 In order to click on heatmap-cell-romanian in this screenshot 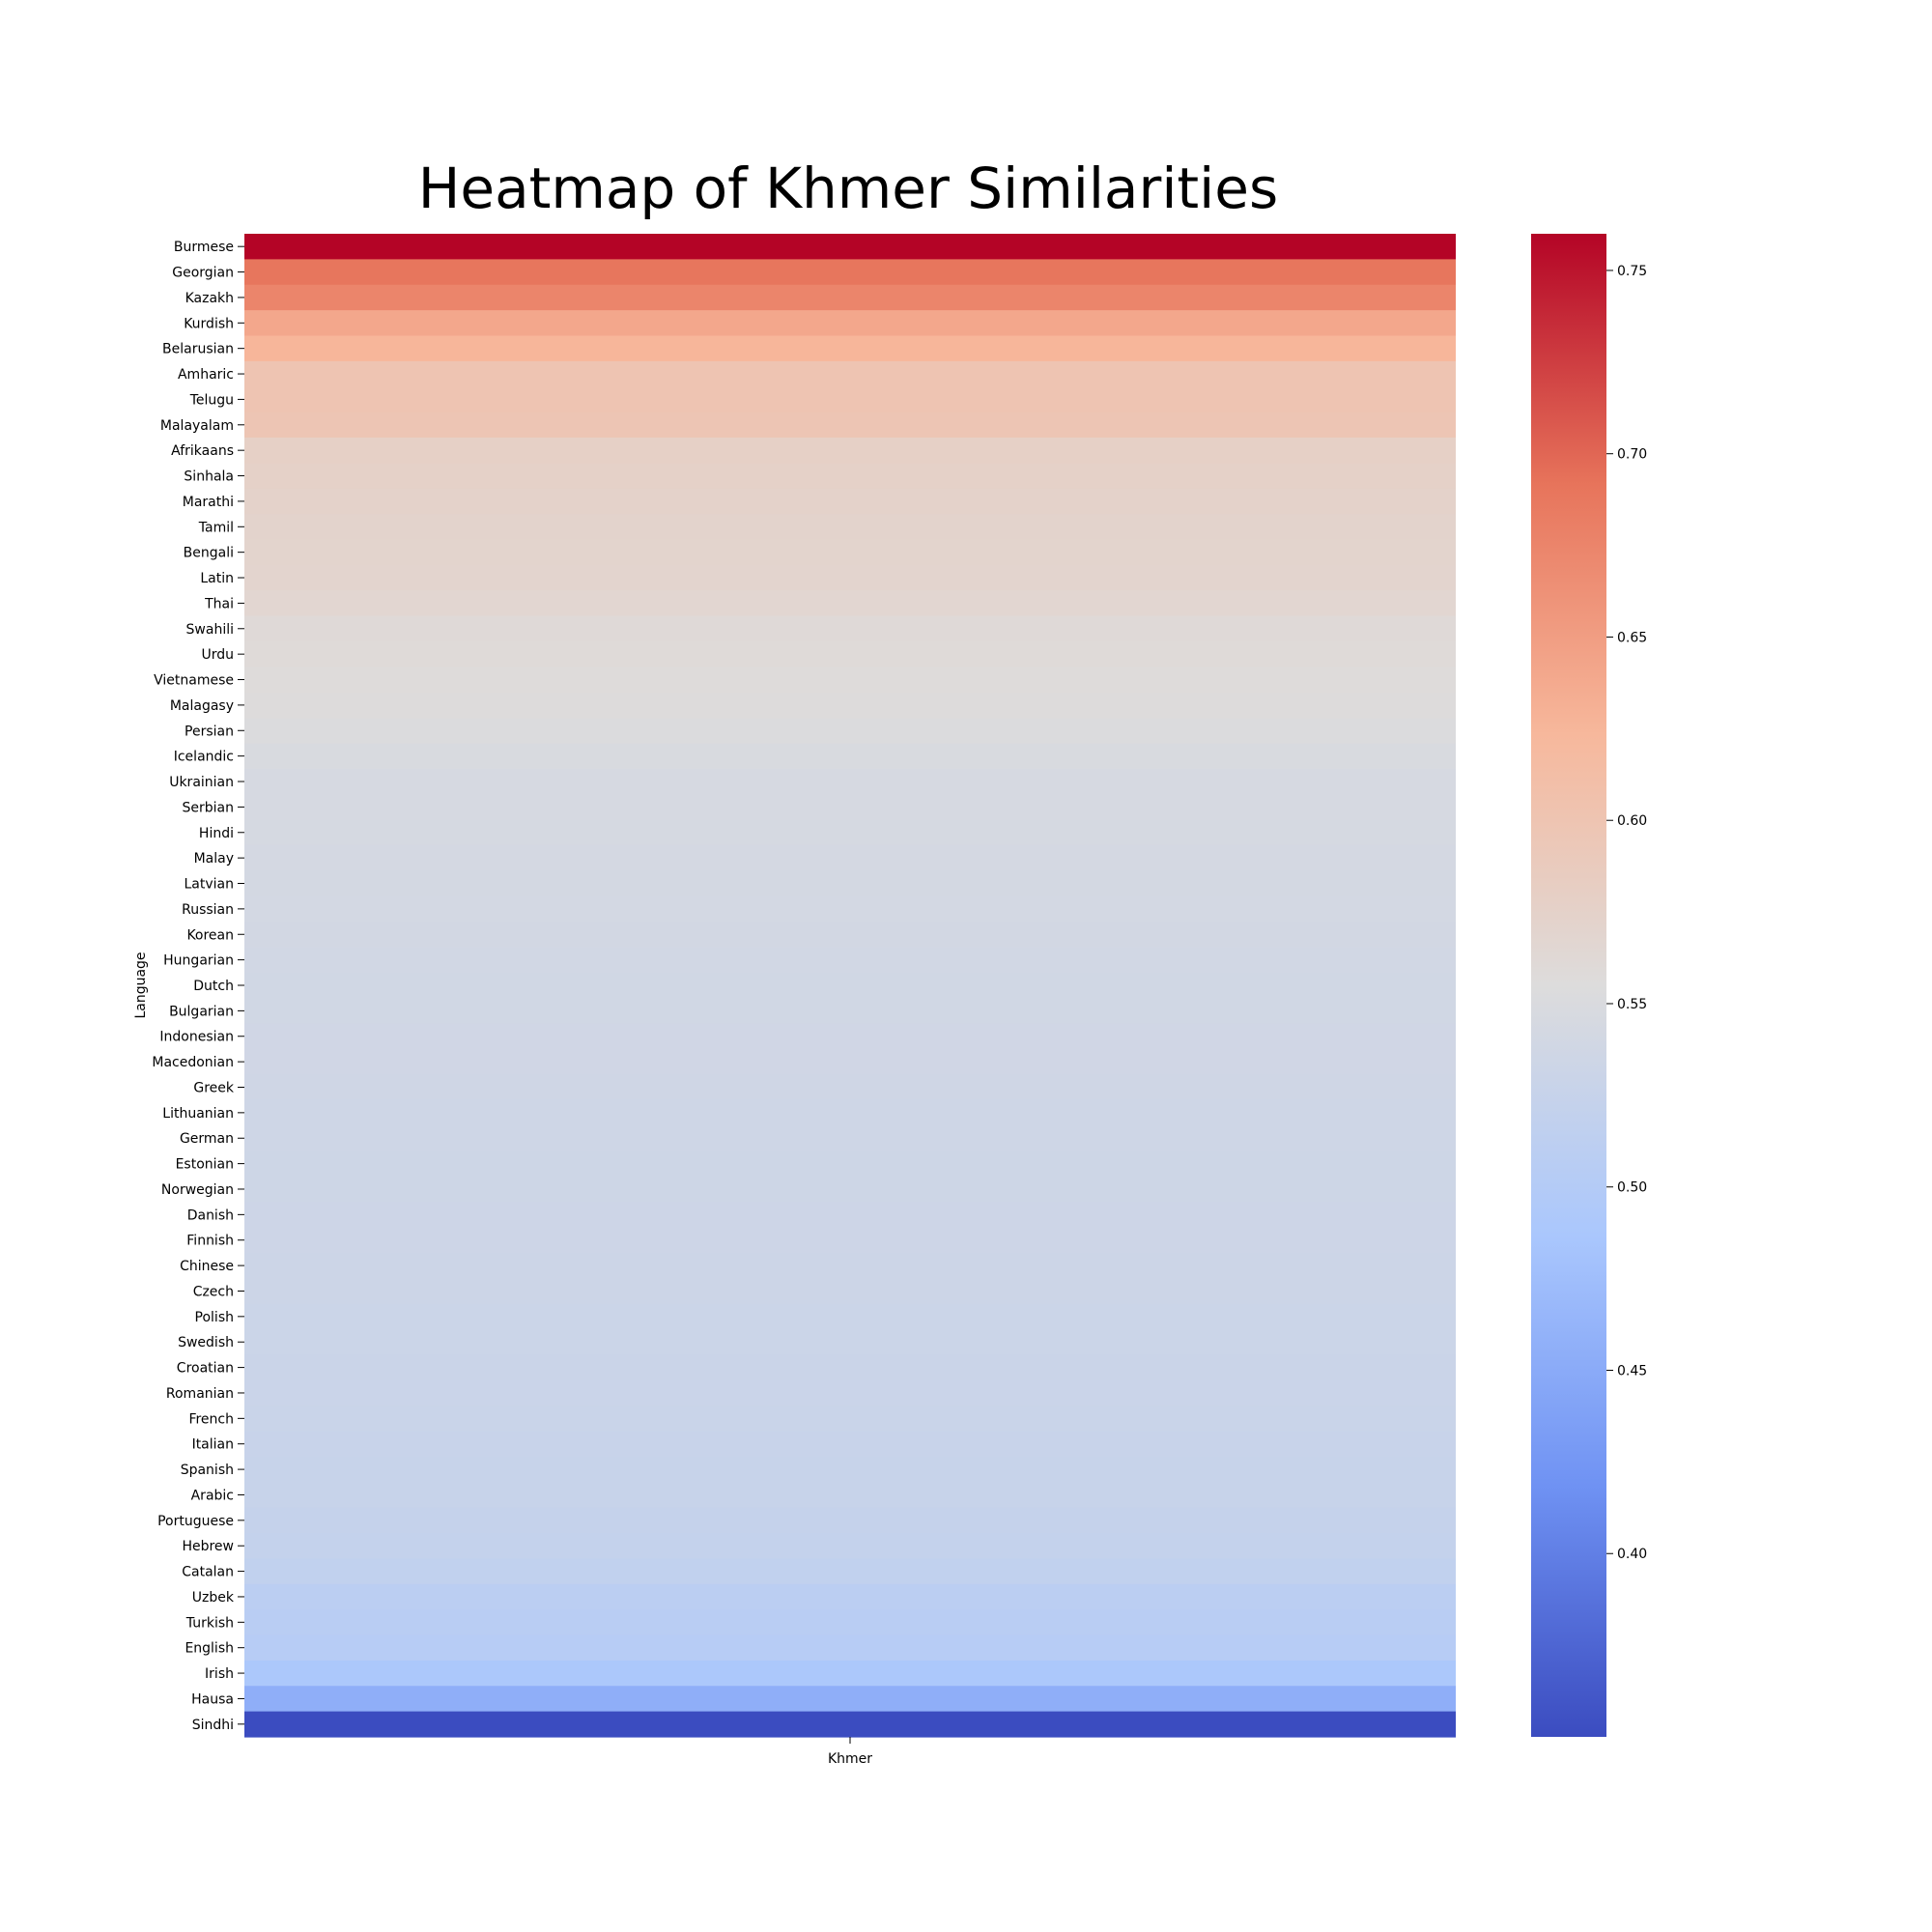, I will do `click(850, 1392)`.